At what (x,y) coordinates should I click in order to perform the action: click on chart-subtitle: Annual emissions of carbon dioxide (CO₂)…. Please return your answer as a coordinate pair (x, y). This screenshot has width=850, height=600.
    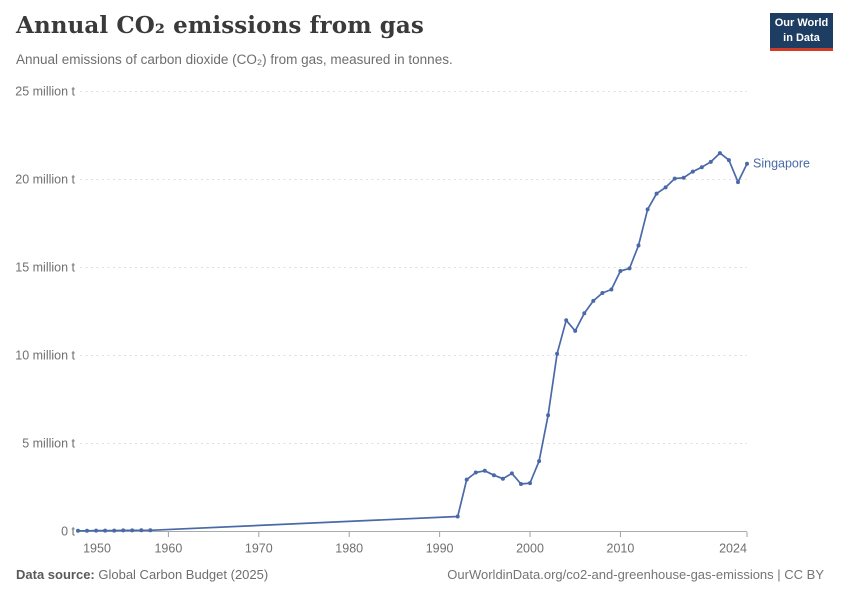
    Looking at the image, I should click on (234, 59).